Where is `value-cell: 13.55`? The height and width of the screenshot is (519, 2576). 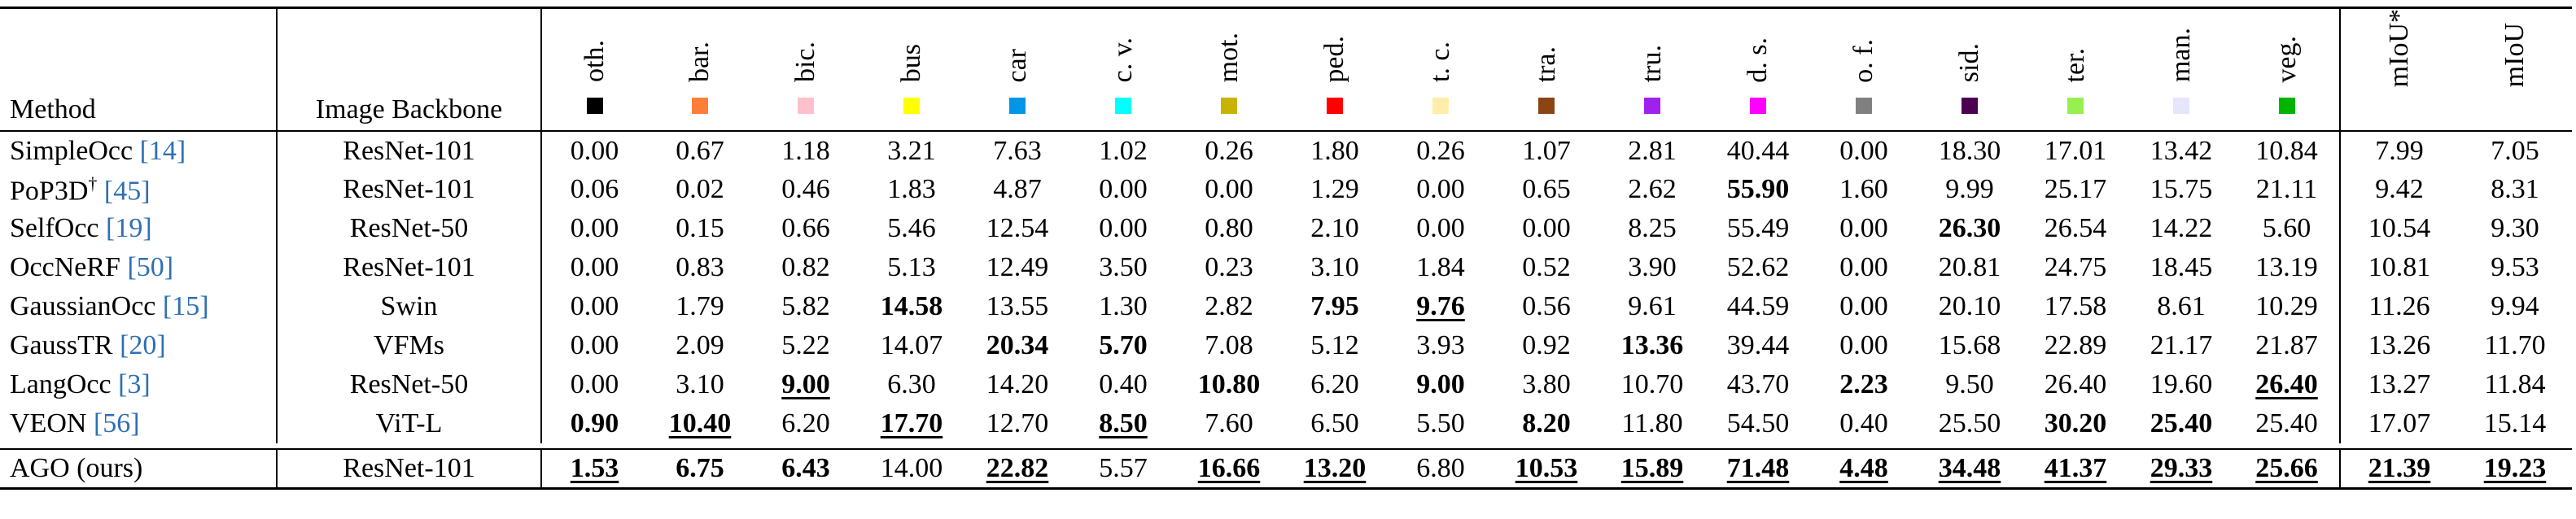
value-cell: 13.55 is located at coordinates (1017, 306).